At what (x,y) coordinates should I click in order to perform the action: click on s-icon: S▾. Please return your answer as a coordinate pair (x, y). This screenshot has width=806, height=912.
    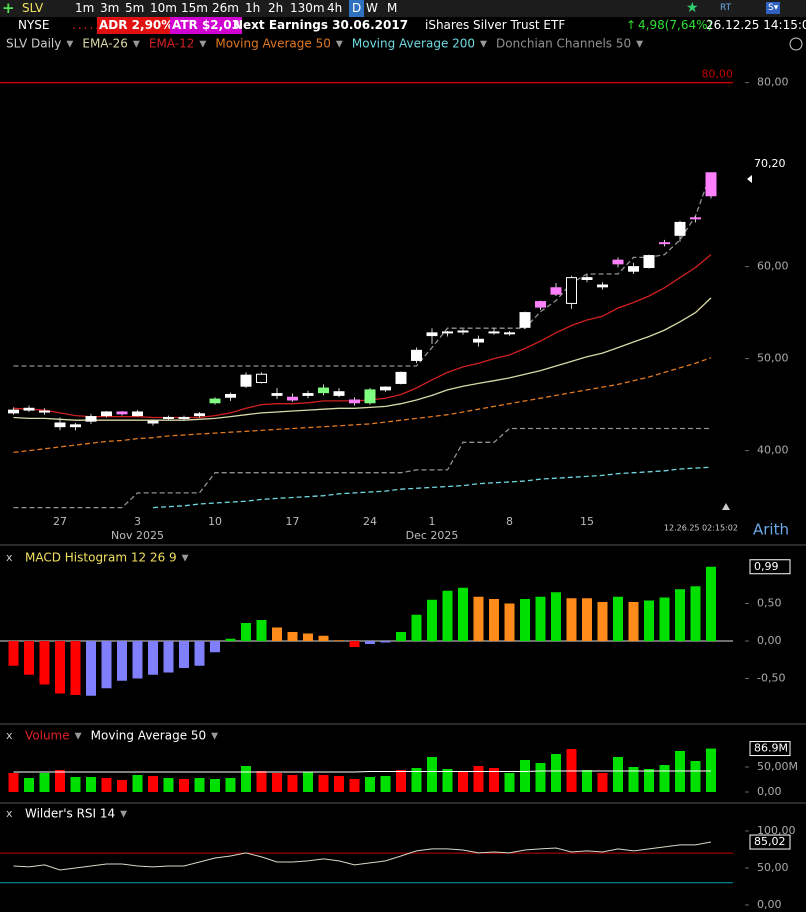
    Looking at the image, I should click on (773, 8).